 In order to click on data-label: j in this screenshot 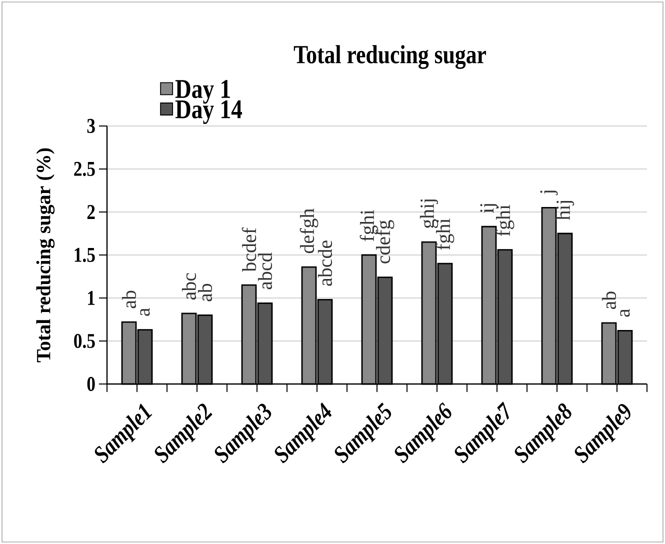, I will do `click(549, 193)`.